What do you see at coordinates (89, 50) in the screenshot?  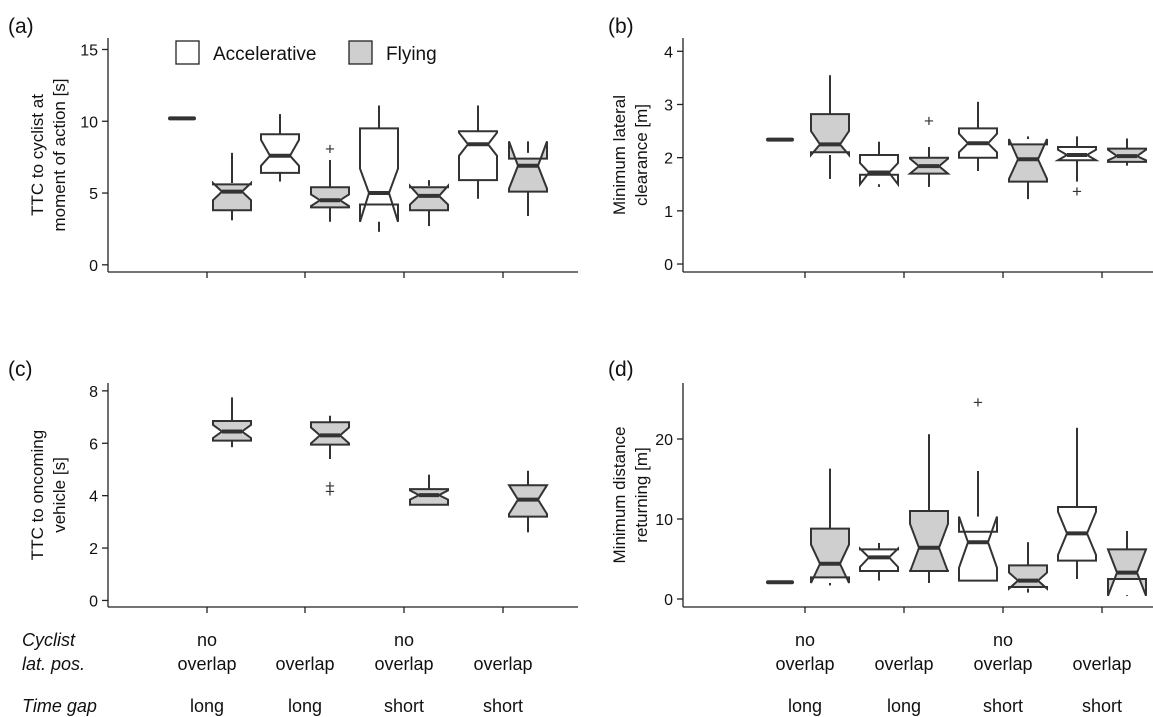 I see `y-tick-label: 15` at bounding box center [89, 50].